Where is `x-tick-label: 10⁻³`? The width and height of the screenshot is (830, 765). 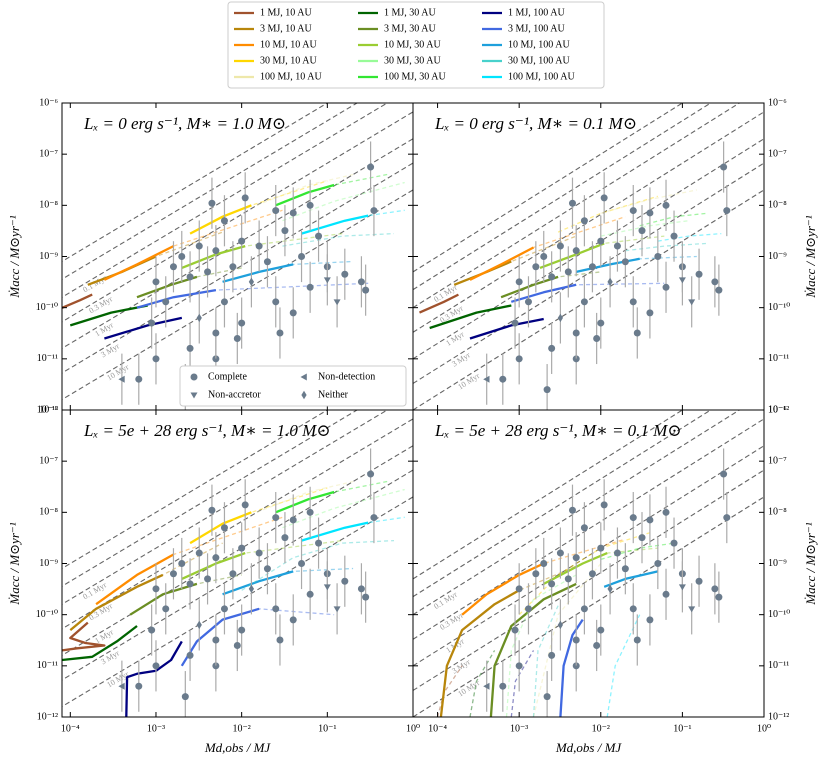
x-tick-label: 10⁻³ is located at coordinates (156, 728).